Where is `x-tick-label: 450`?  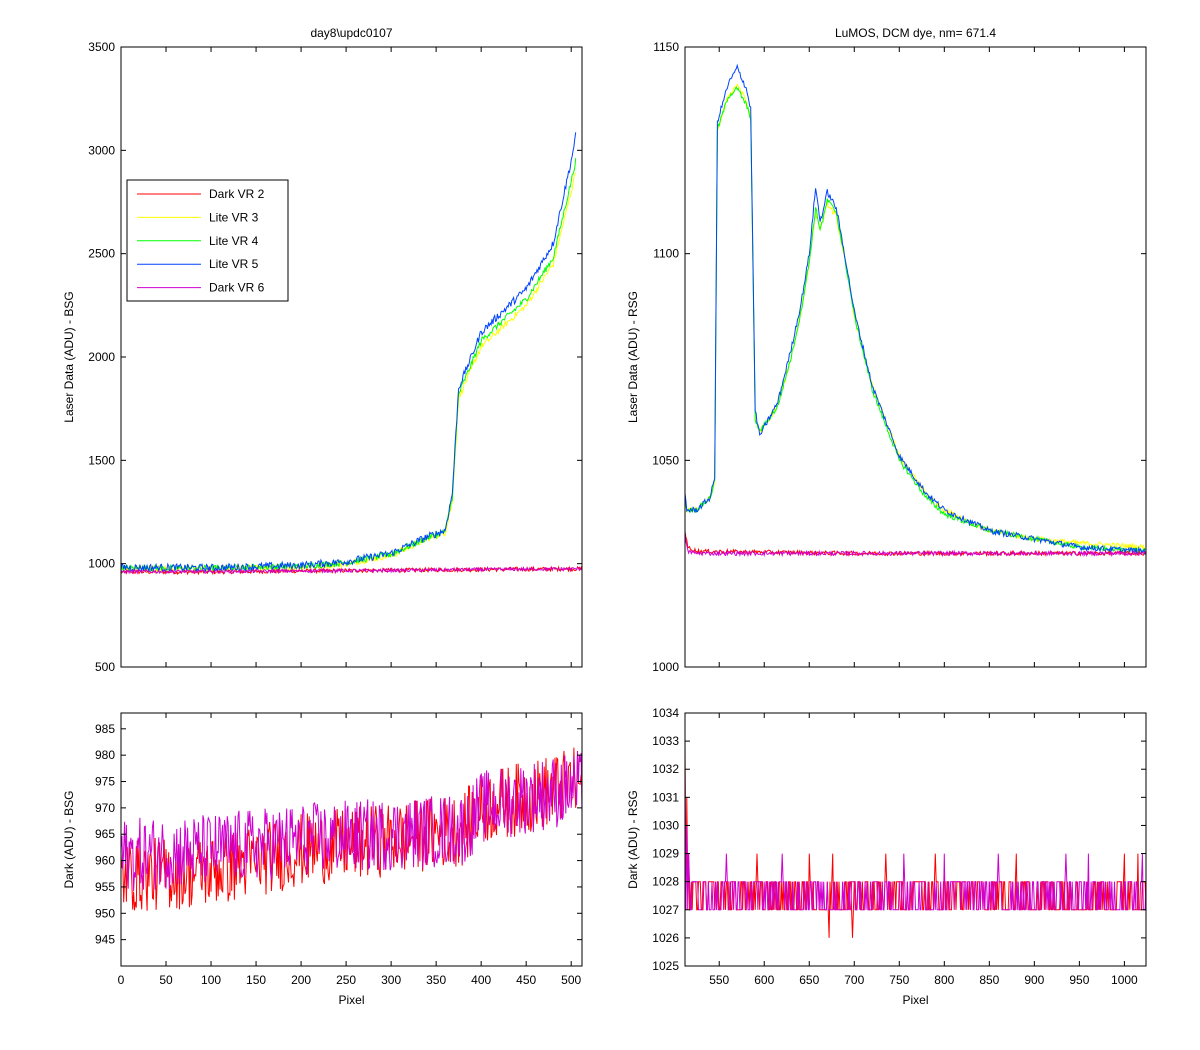
x-tick-label: 450 is located at coordinates (526, 980).